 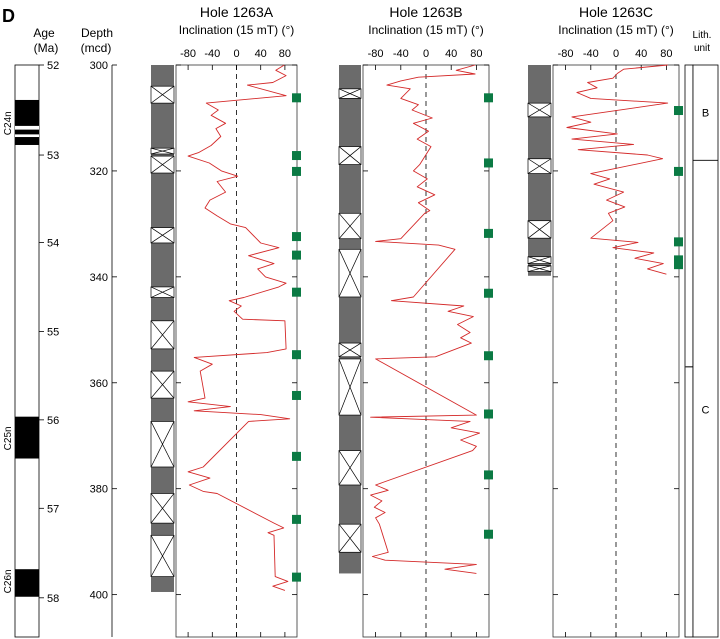 What do you see at coordinates (702, 48) in the screenshot?
I see `lith-unit-title-2: unit` at bounding box center [702, 48].